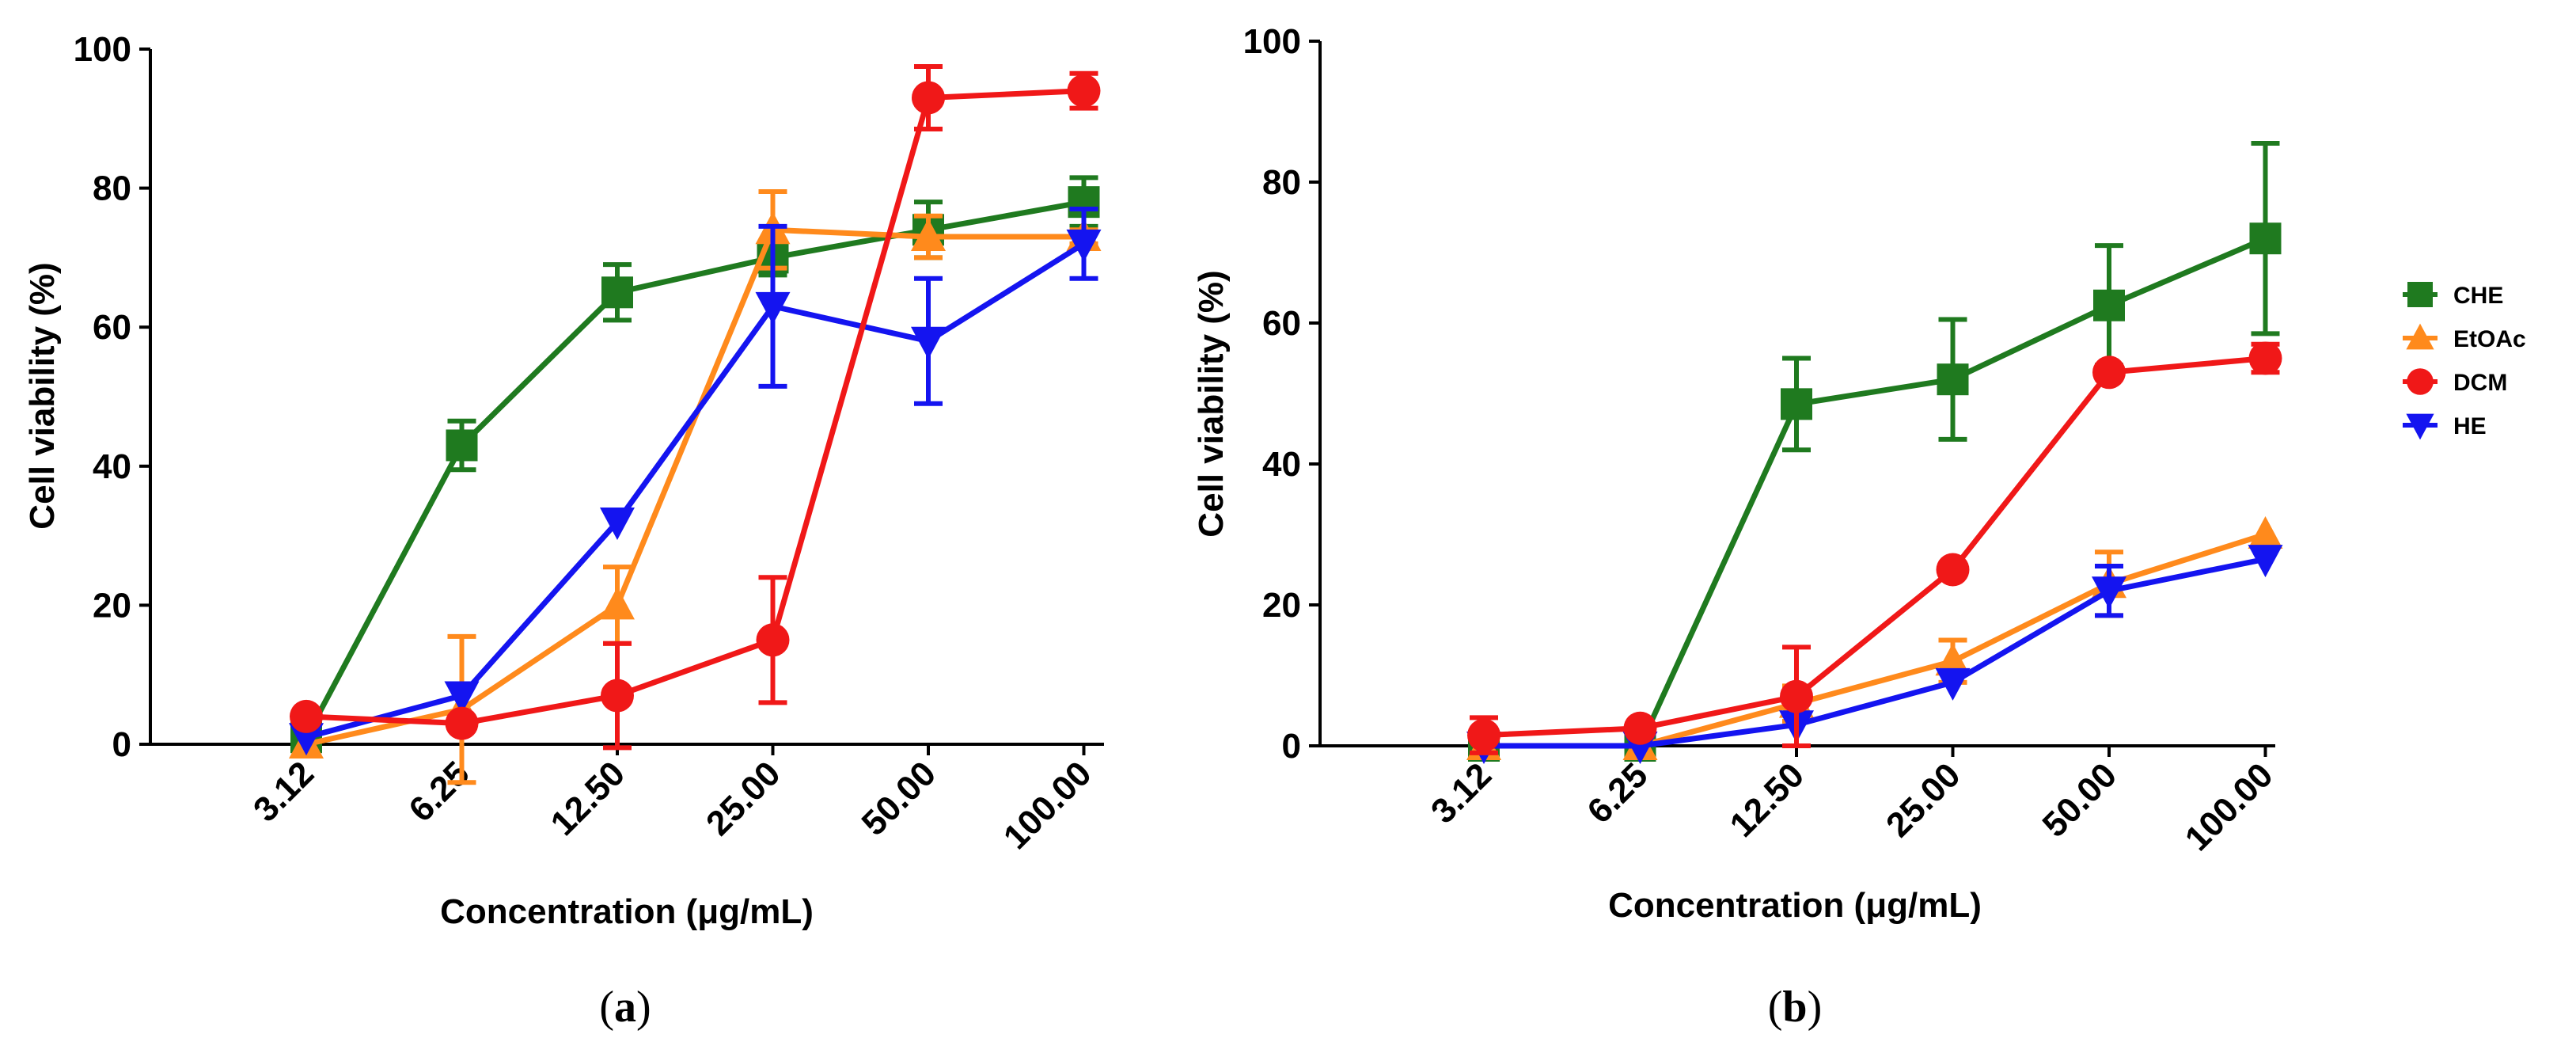 This screenshot has height=1057, width=2576. Describe the element at coordinates (2420, 381) in the screenshot. I see `legend-marker-dcm` at that location.